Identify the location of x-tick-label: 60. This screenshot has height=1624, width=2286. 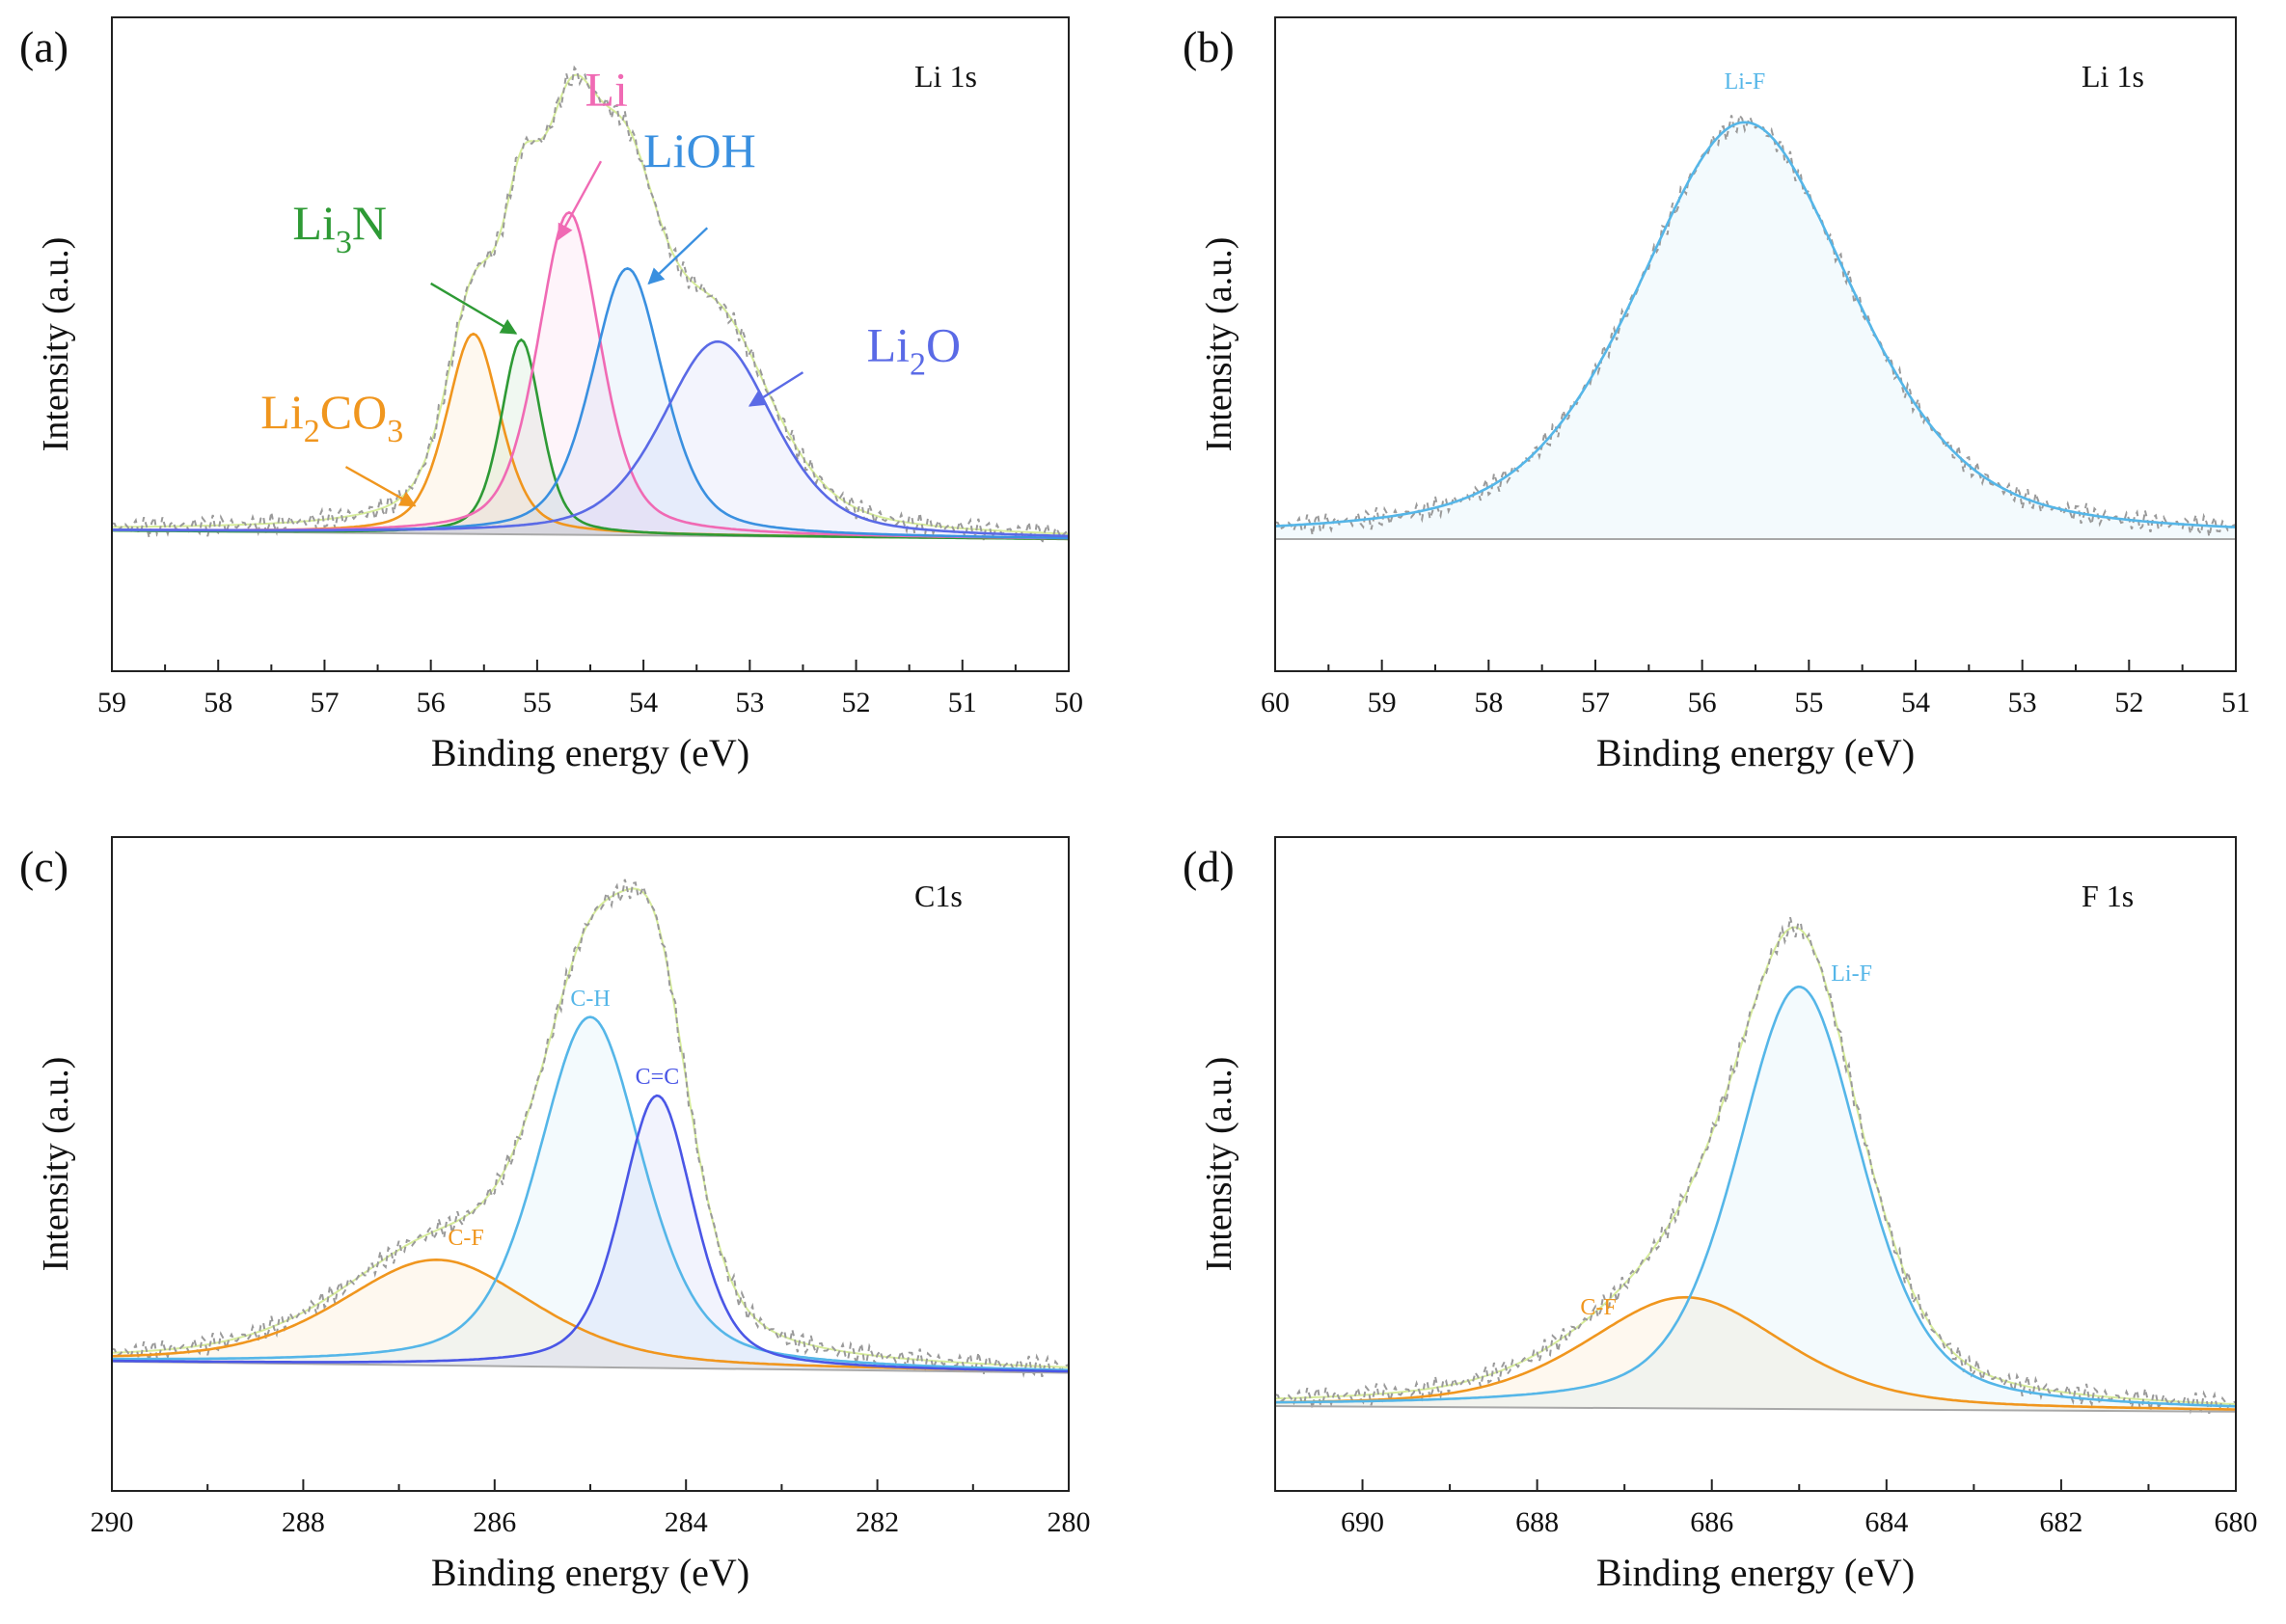
(1275, 702).